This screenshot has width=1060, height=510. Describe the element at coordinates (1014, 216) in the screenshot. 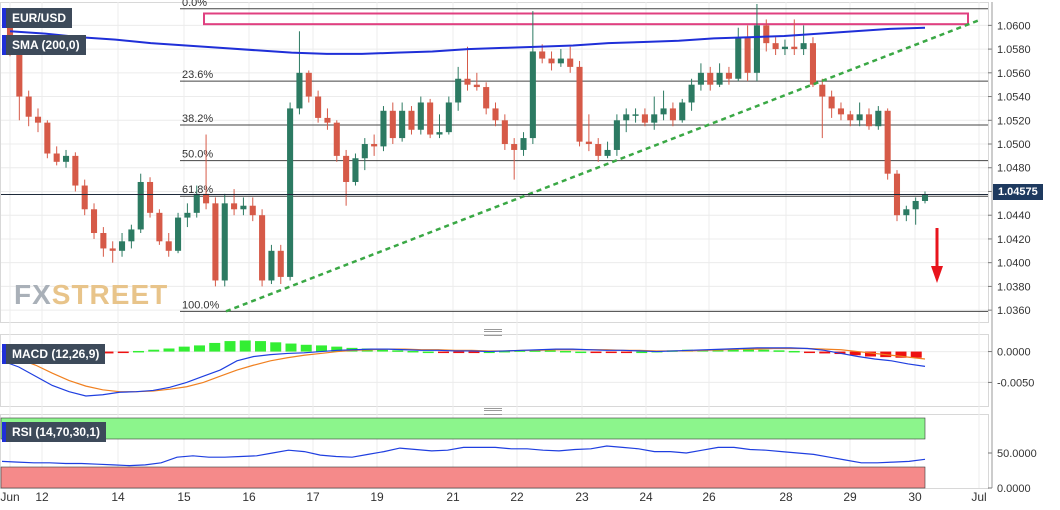

I see `y-tick-label: 1.0440` at that location.